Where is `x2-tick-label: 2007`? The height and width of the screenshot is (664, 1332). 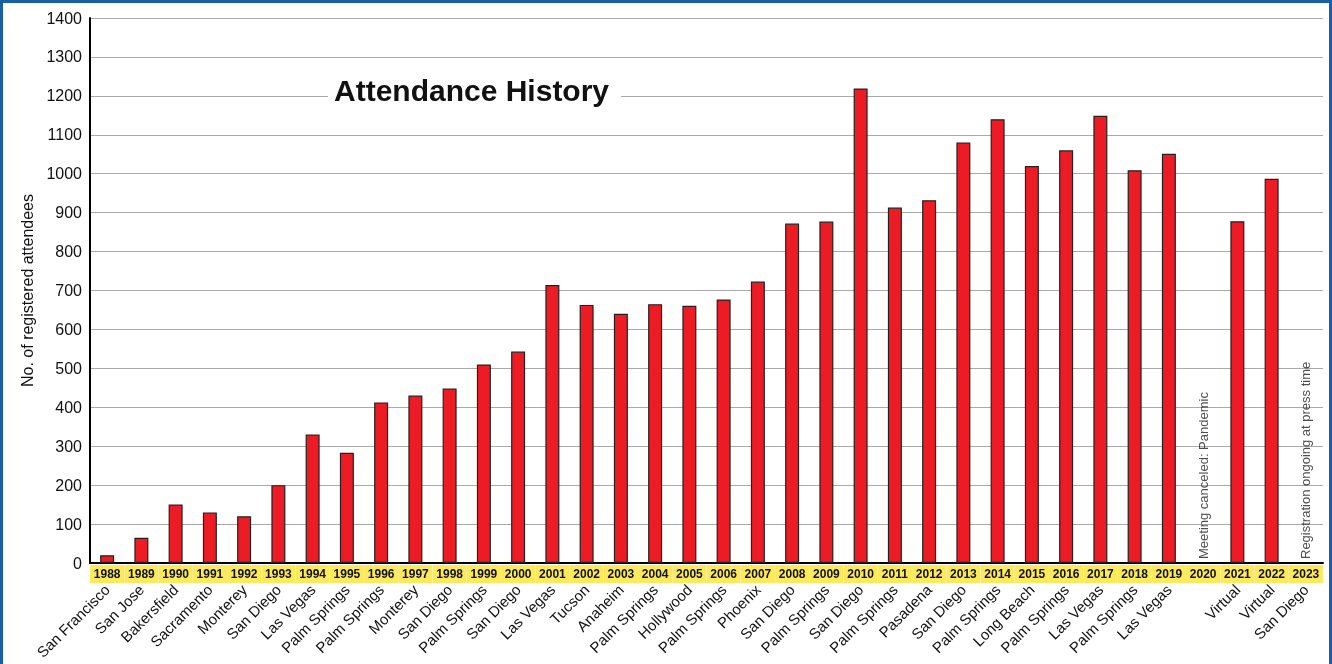
x2-tick-label: 2007 is located at coordinates (758, 574).